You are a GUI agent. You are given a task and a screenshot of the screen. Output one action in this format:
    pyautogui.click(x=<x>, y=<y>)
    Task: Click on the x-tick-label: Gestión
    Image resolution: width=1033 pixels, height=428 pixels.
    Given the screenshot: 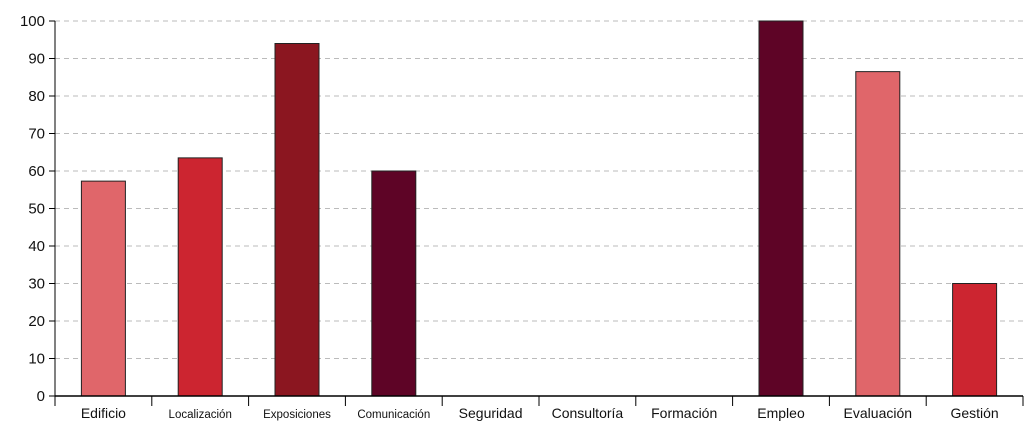 What is the action you would take?
    pyautogui.click(x=974, y=413)
    